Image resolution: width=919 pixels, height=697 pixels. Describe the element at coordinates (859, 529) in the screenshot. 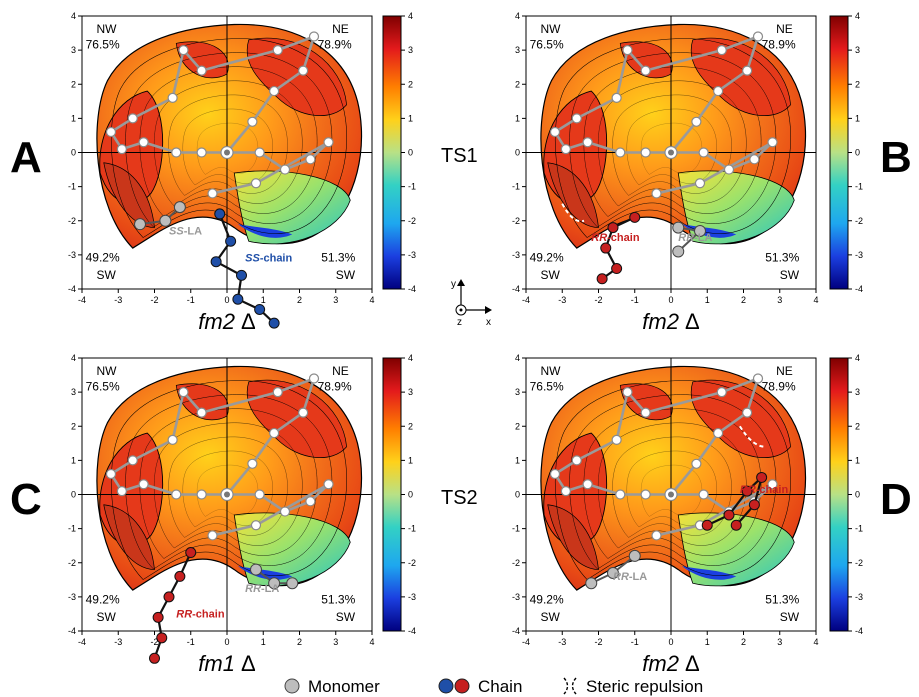

I see `colorbar-tick-label: -1` at that location.